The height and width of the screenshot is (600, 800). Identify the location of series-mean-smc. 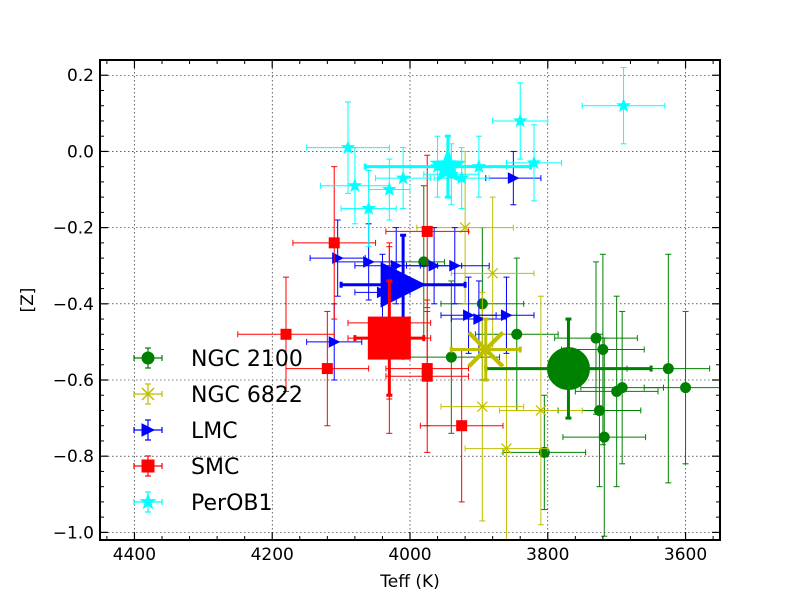
(389, 338).